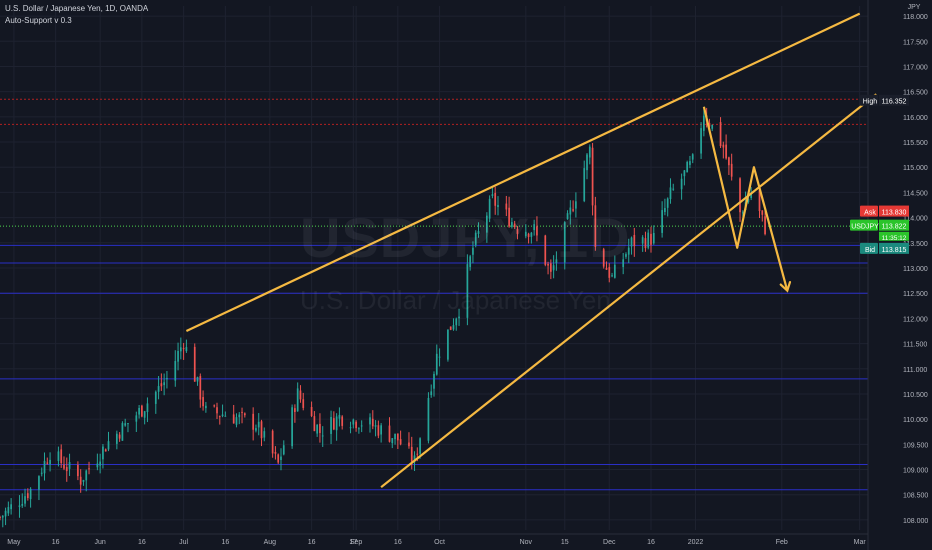 The image size is (932, 550). Describe the element at coordinates (565, 542) in the screenshot. I see `time-tick-label: 15` at that location.